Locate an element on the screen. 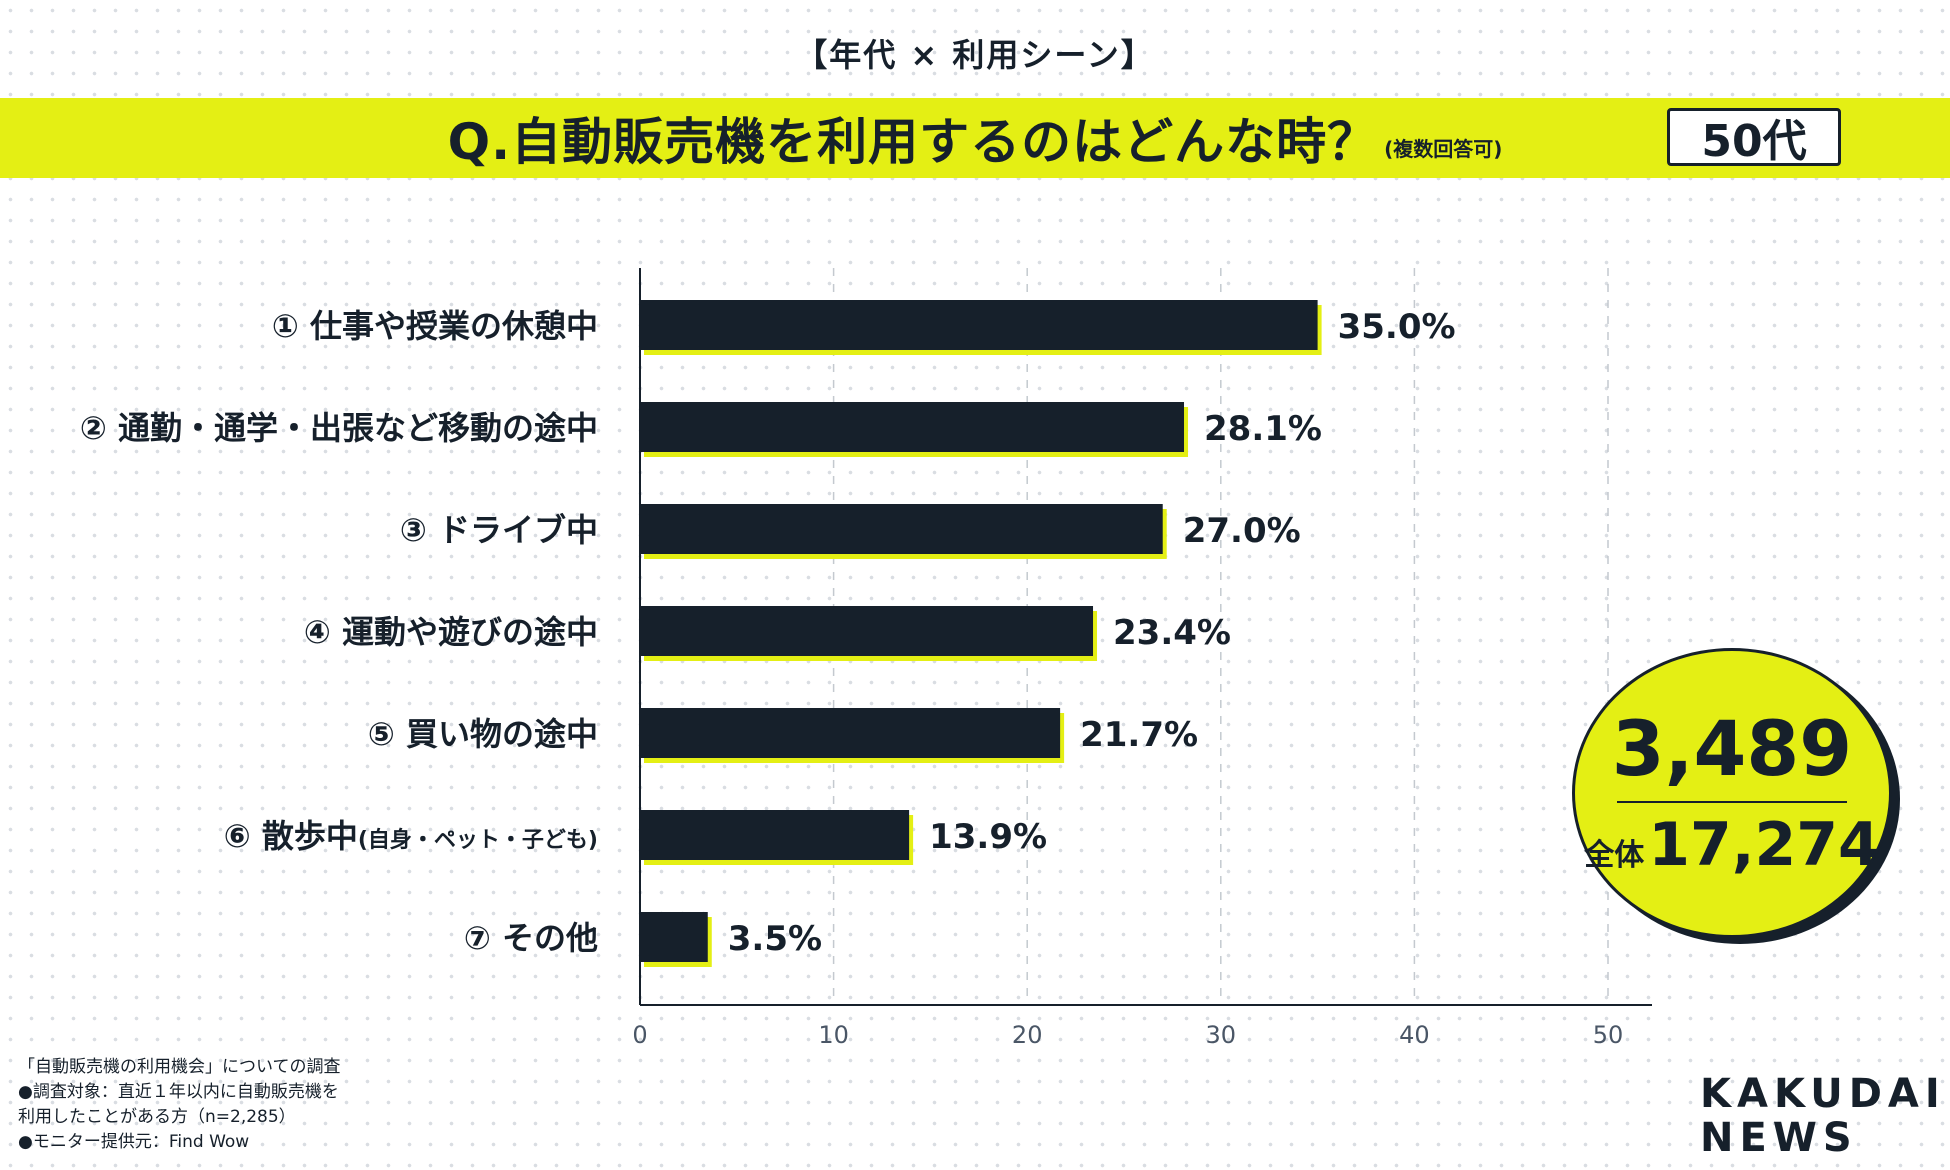 This screenshot has height=1170, width=1950. total-sample-size: 17,274 is located at coordinates (1764, 845).